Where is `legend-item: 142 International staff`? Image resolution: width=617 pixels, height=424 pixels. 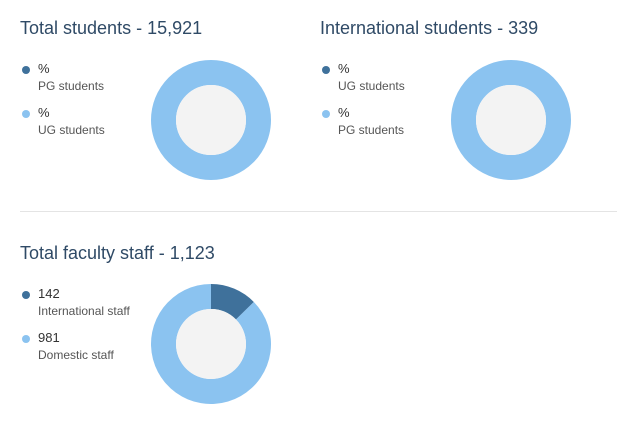 legend-item: 142 International staff is located at coordinates (75, 307).